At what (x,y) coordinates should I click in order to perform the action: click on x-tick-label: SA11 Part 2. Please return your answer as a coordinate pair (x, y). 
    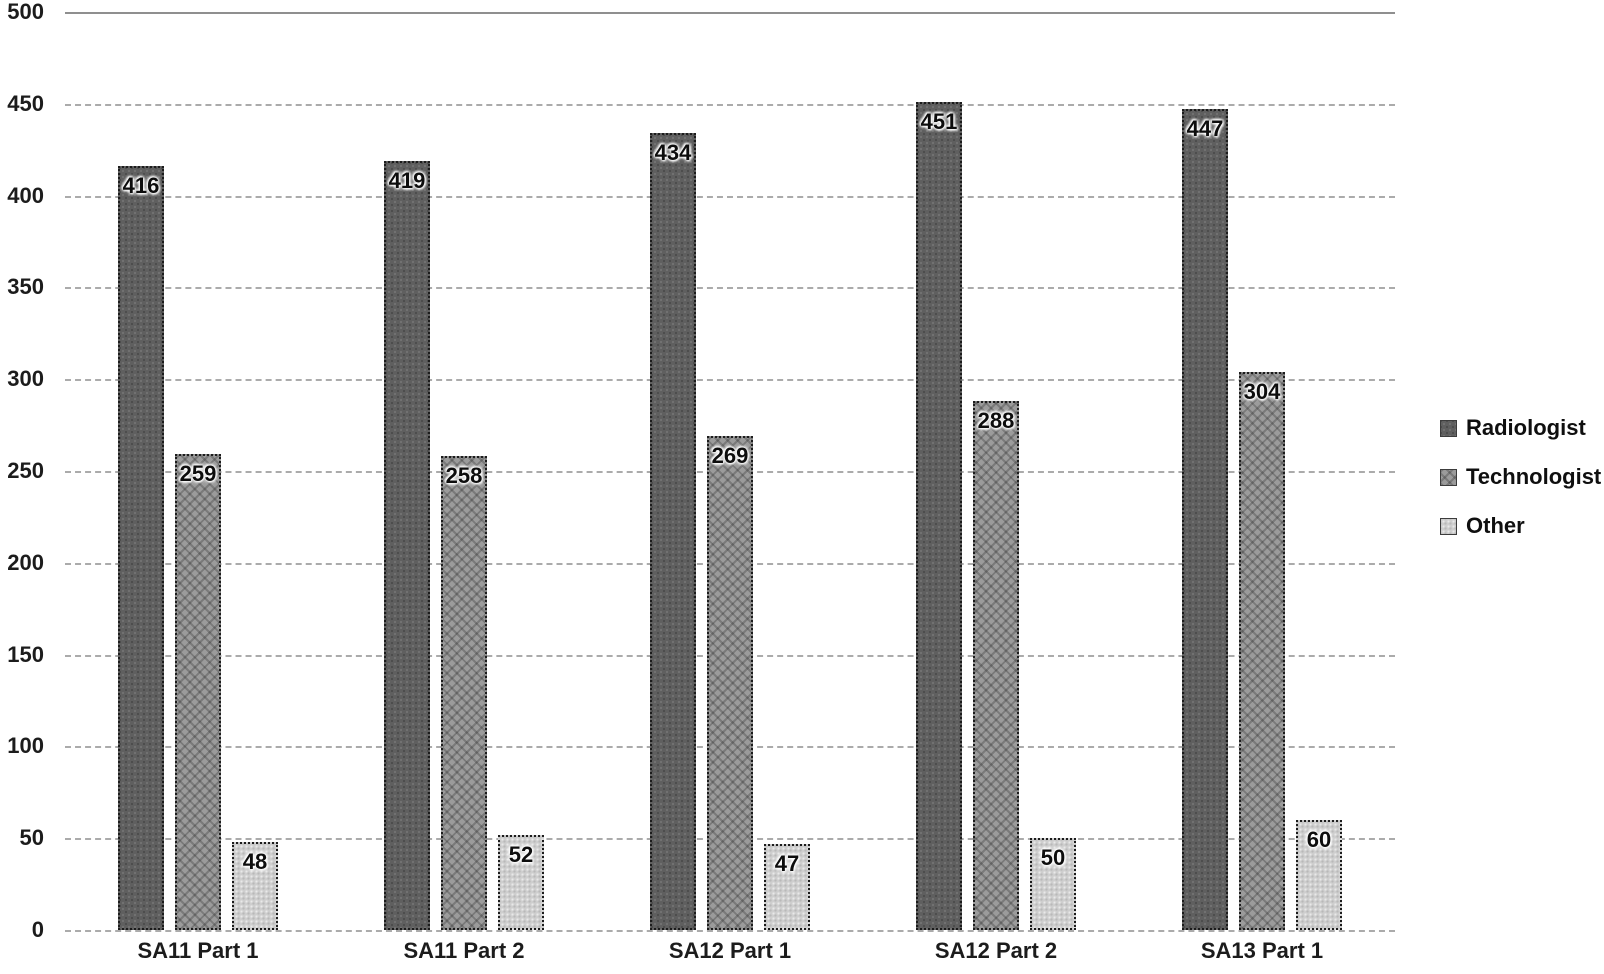
    Looking at the image, I should click on (464, 950).